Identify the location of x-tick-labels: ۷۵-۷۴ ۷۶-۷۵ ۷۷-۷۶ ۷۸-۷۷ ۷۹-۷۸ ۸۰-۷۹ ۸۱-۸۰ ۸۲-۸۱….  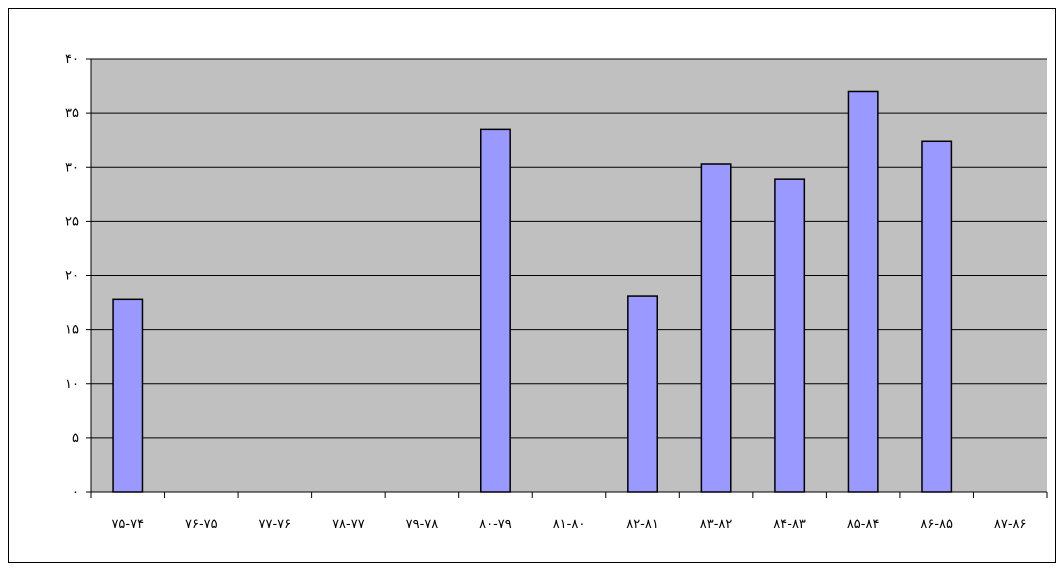
(568, 524).